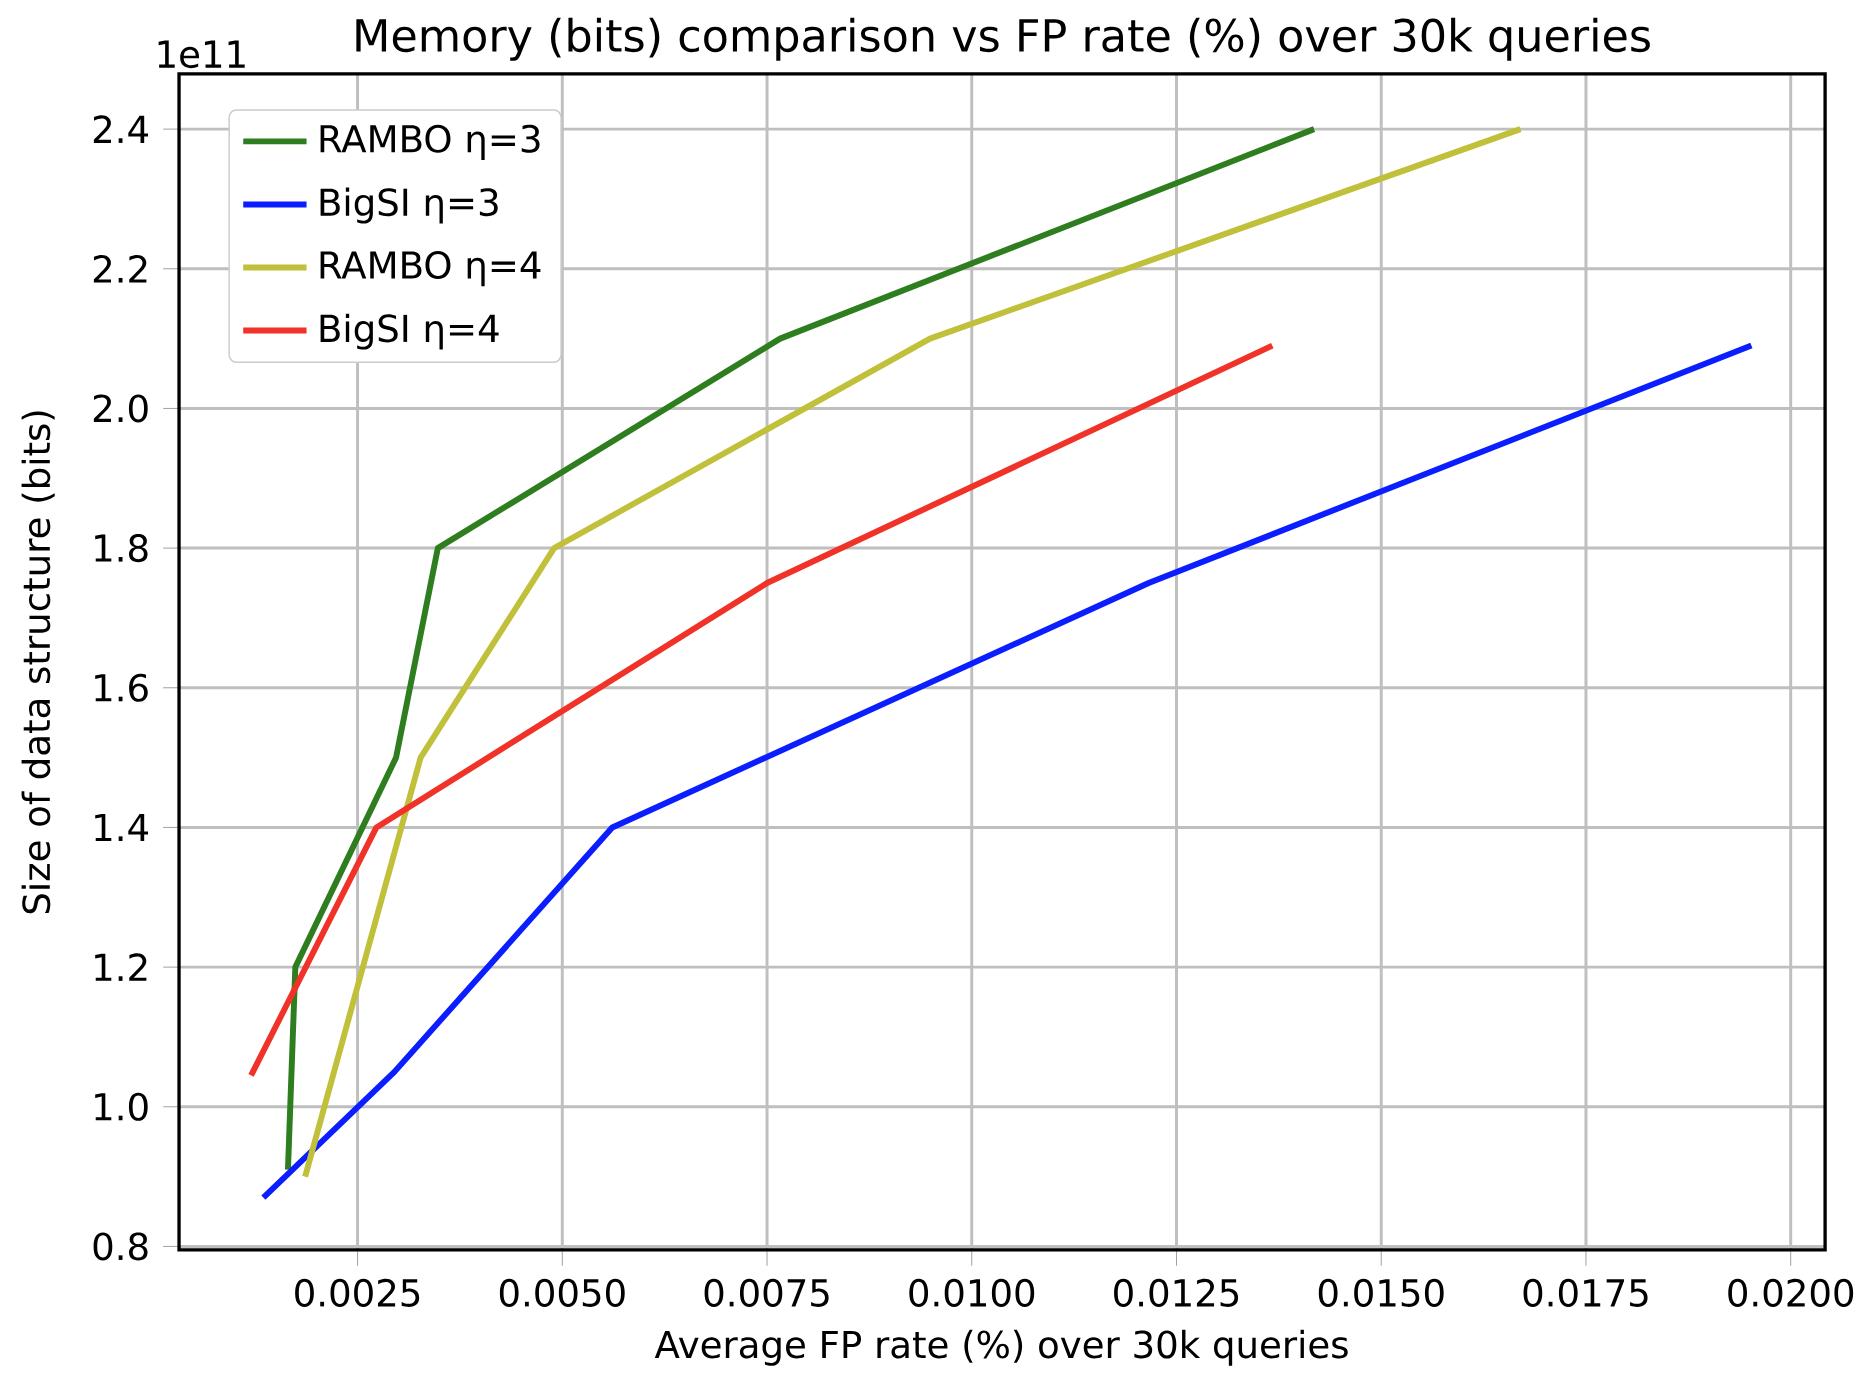 Image resolution: width=1876 pixels, height=1379 pixels. I want to click on y-tick-label: 2.4, so click(121, 129).